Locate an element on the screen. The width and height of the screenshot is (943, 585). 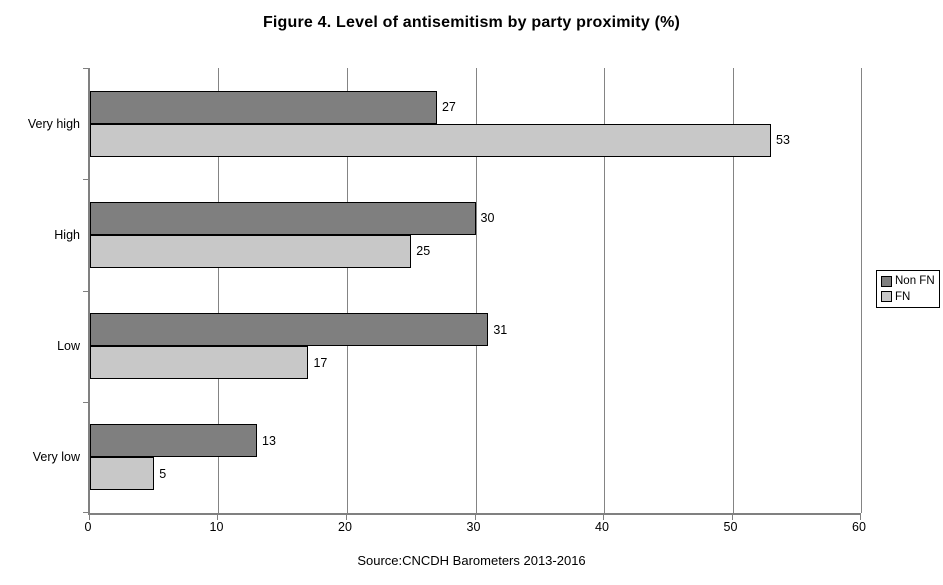
legend-item-non-fn: Non FN is located at coordinates (908, 281).